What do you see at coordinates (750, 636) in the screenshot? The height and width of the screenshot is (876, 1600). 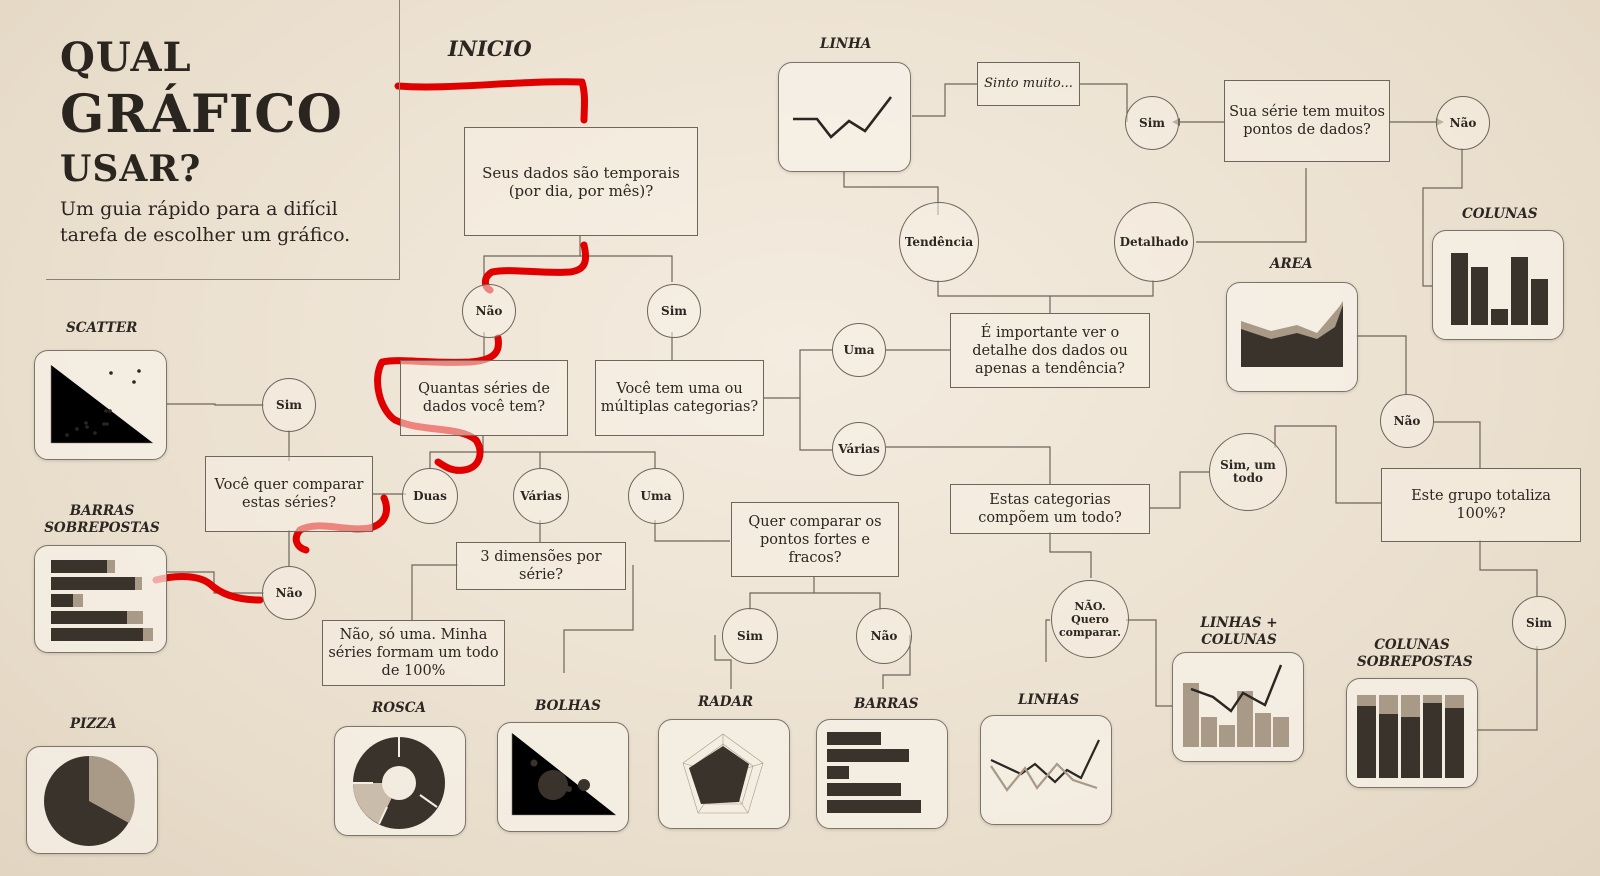 I see `answer-sim-strengths: Sim` at bounding box center [750, 636].